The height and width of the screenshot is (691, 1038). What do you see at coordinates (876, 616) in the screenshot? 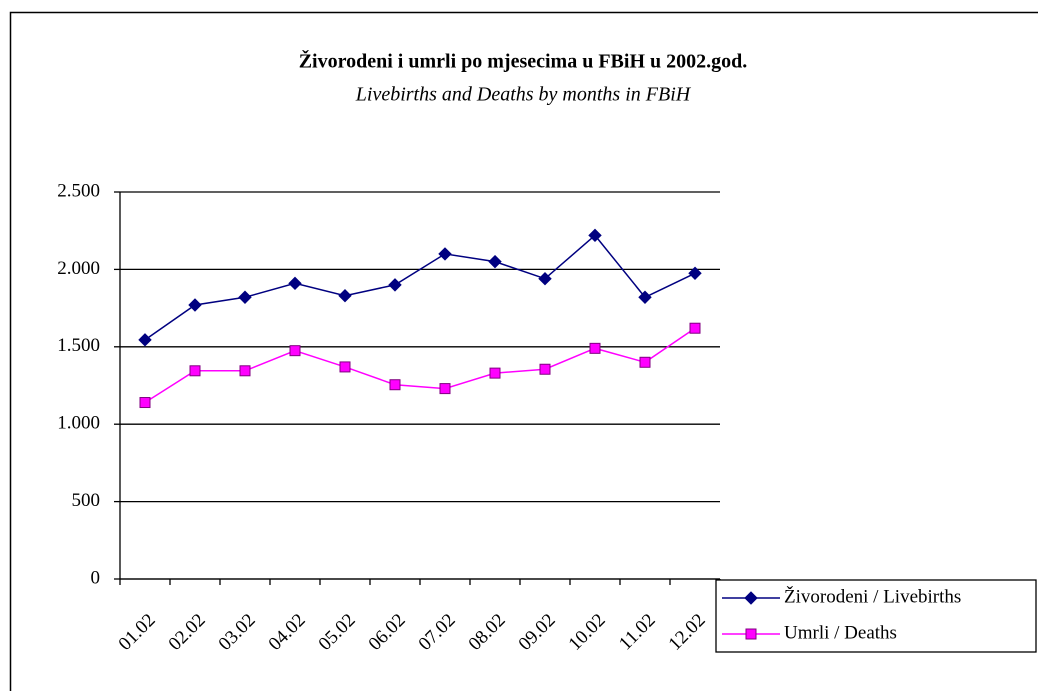
I see `legend-box` at bounding box center [876, 616].